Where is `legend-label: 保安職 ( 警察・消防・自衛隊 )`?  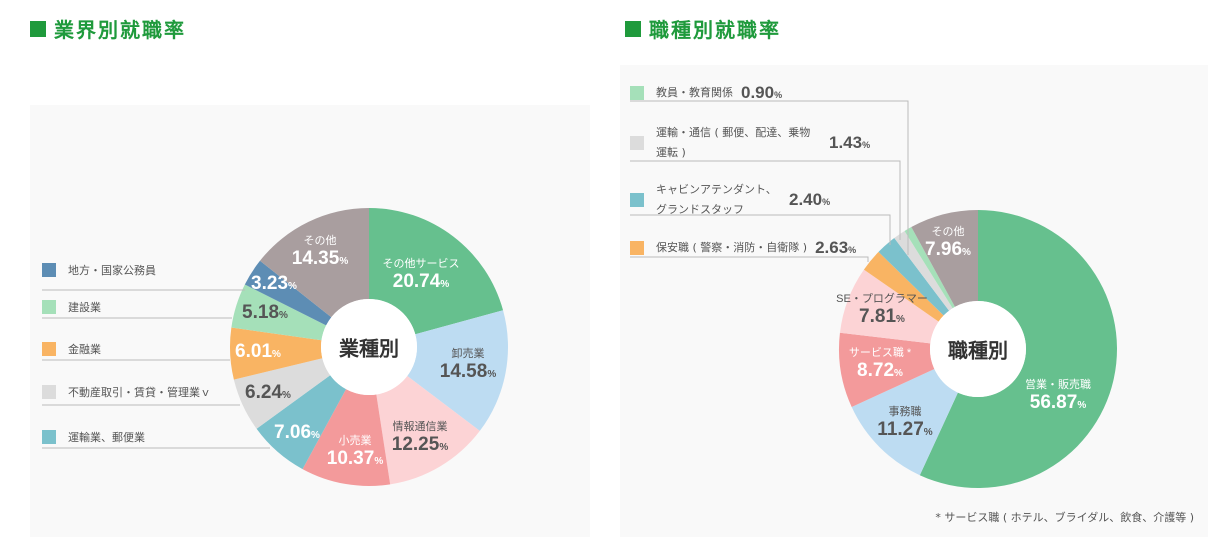 legend-label: 保安職 ( 警察・消防・自衛隊 ) is located at coordinates (732, 247).